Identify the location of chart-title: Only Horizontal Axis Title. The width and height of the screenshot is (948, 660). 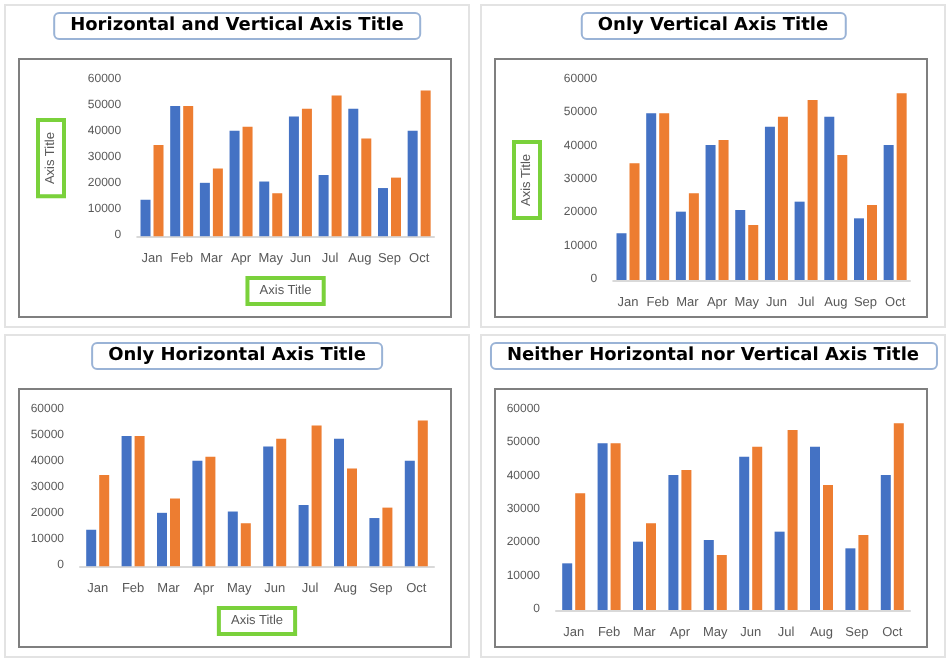
(237, 356).